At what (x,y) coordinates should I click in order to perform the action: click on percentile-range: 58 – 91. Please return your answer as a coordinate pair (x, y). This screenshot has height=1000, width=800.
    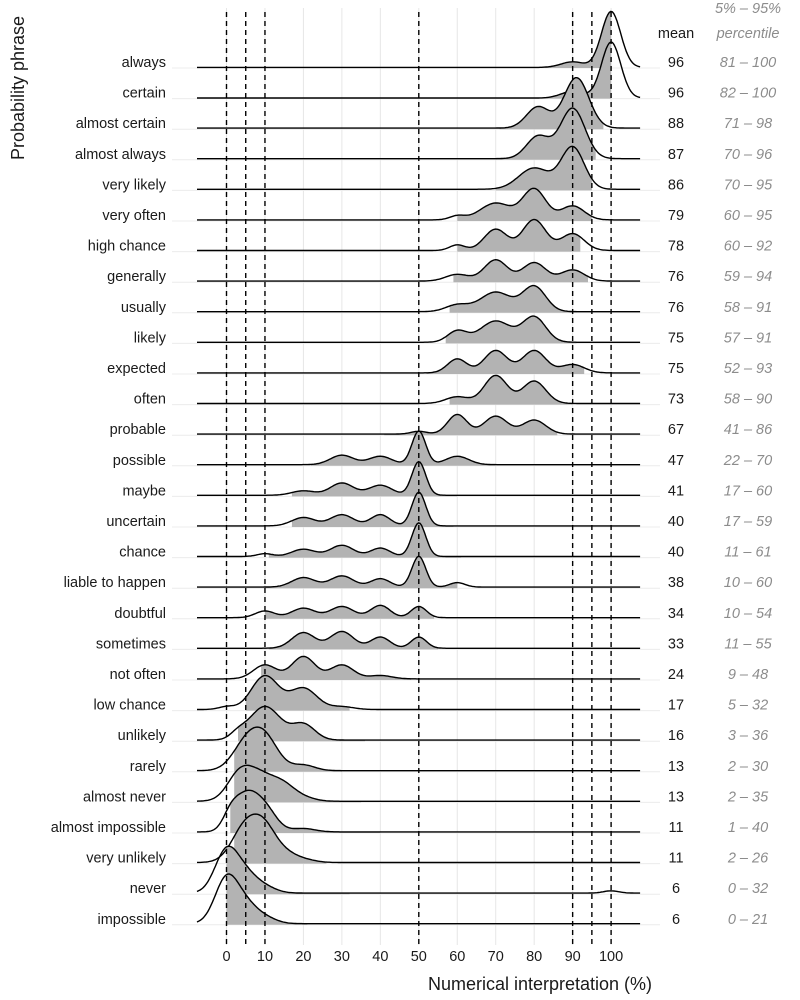
    Looking at the image, I should click on (748, 308).